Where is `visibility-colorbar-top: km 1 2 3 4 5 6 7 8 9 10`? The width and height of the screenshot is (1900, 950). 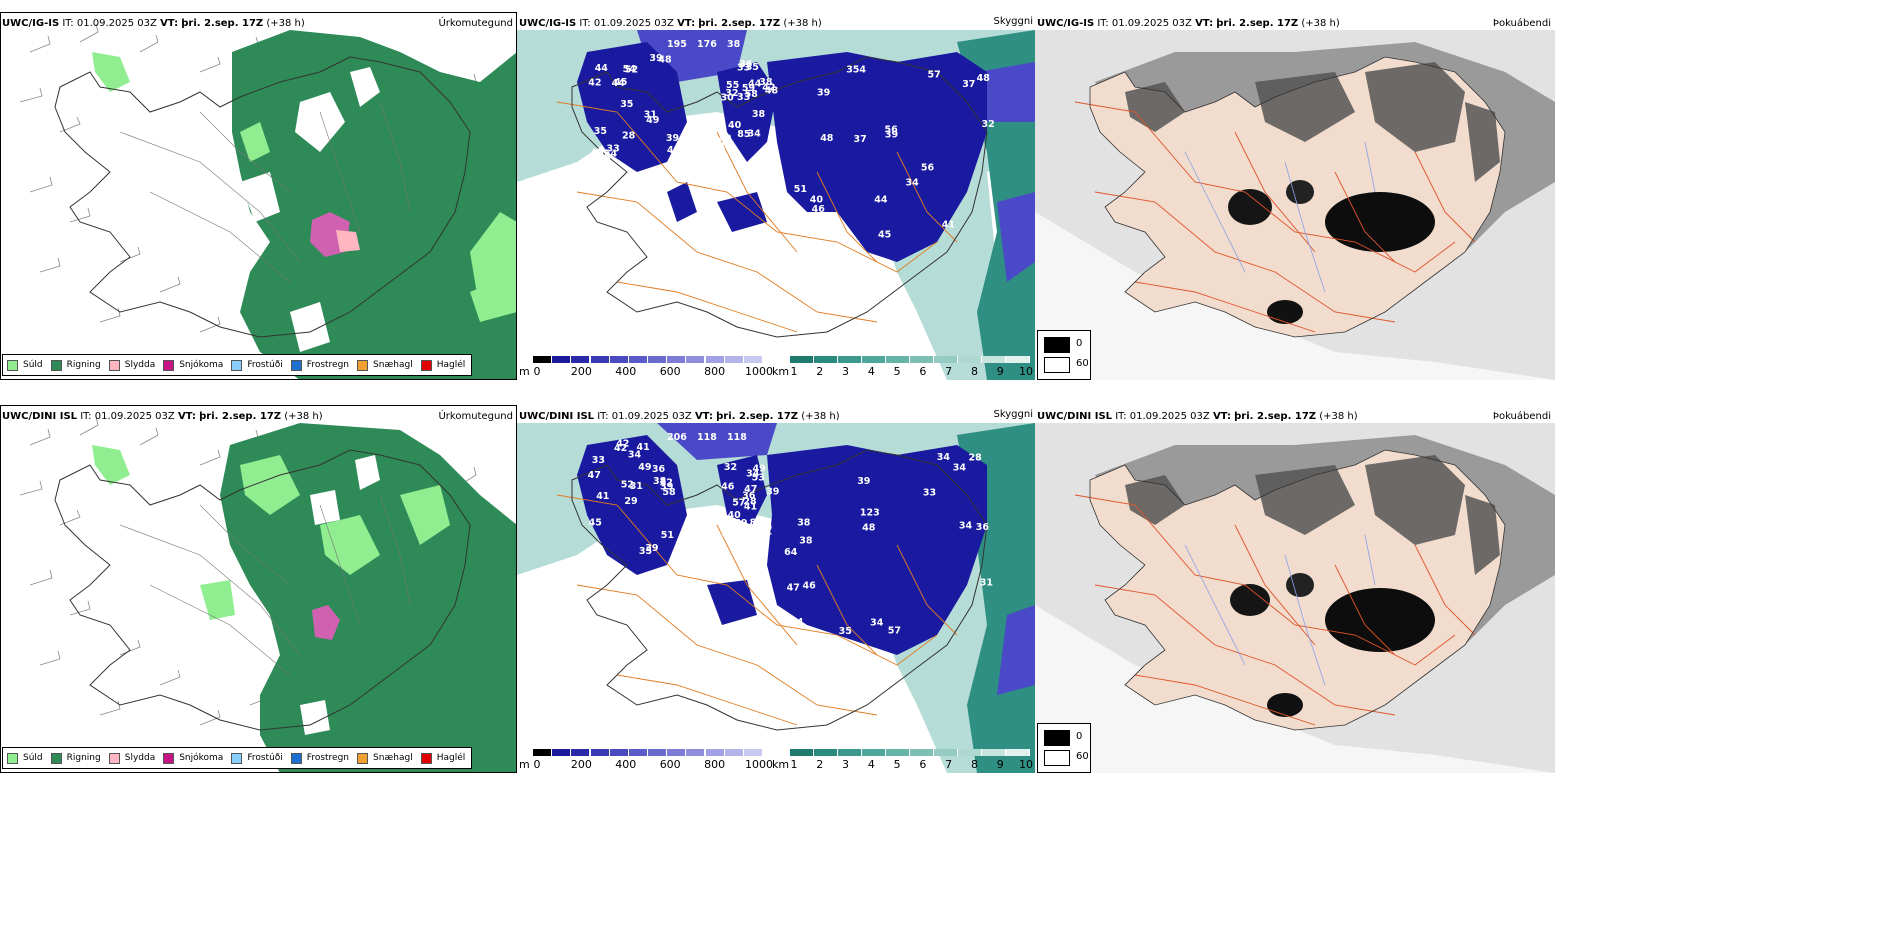
visibility-colorbar-top: km 1 2 3 4 5 6 7 8 9 10 is located at coordinates (903, 368).